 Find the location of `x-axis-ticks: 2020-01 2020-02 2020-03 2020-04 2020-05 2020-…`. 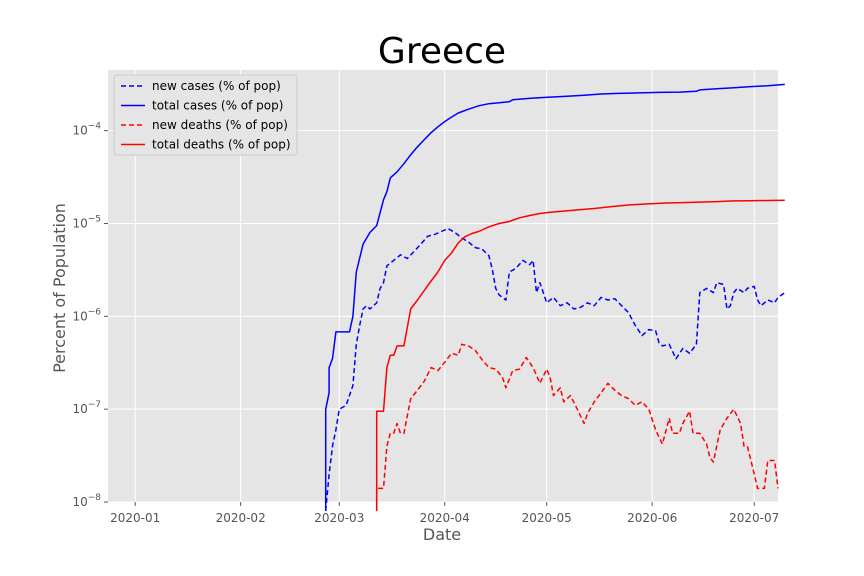

x-axis-ticks: 2020-01 2020-02 2020-03 2020-04 2020-05 2020-… is located at coordinates (444, 513).